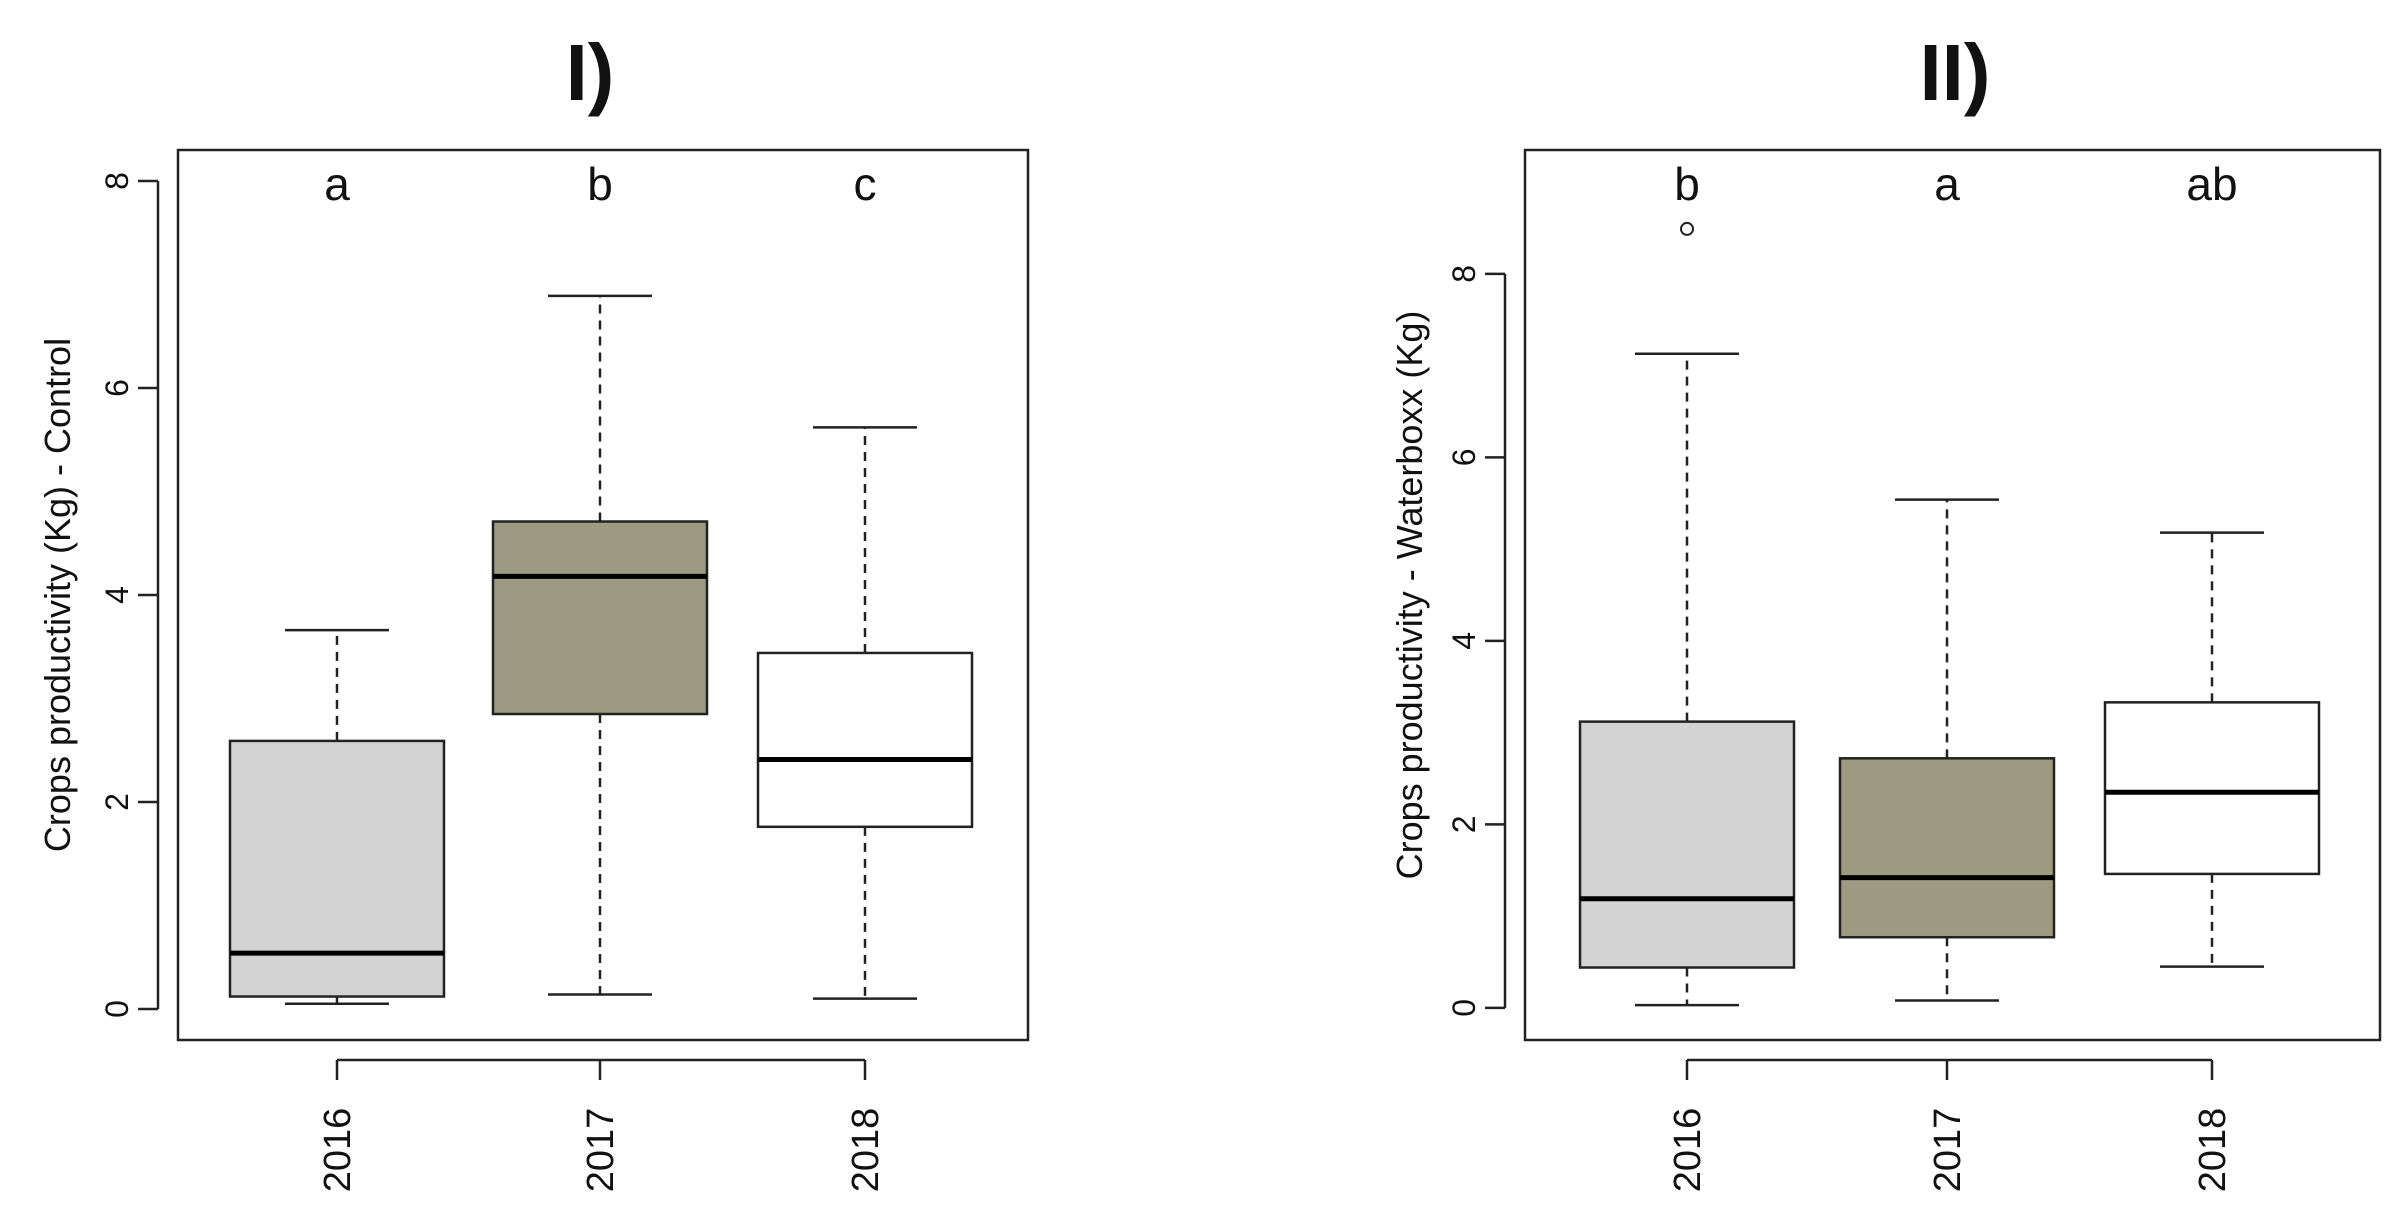 The image size is (2404, 1214). Describe the element at coordinates (865, 184) in the screenshot. I see `significance-letter: c` at that location.